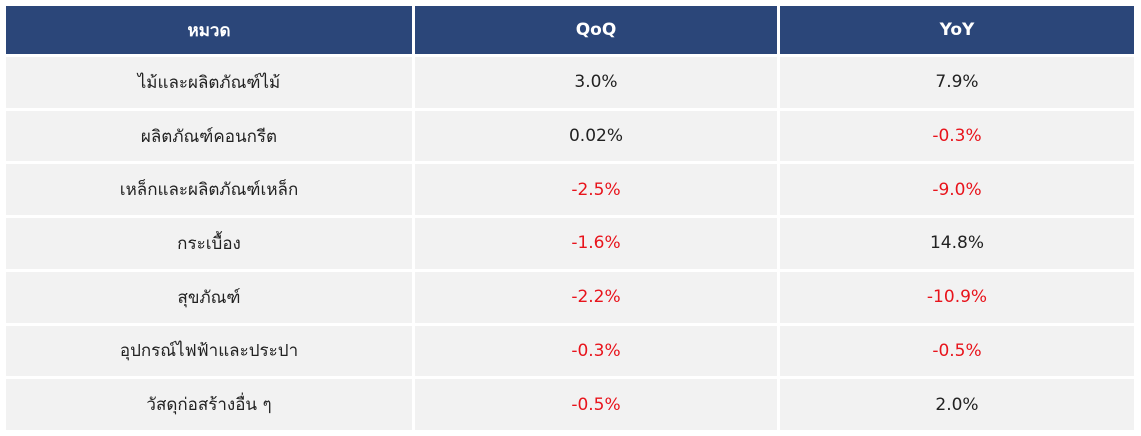  What do you see at coordinates (596, 82) in the screenshot?
I see `qoq-cell: 3.0%` at bounding box center [596, 82].